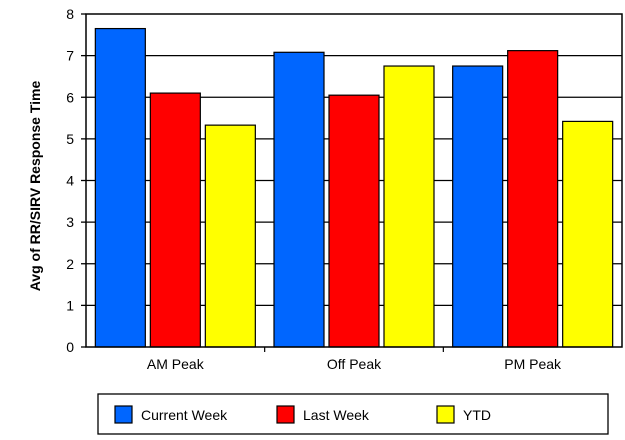  I want to click on bar-ytd-am-peak, so click(230, 236).